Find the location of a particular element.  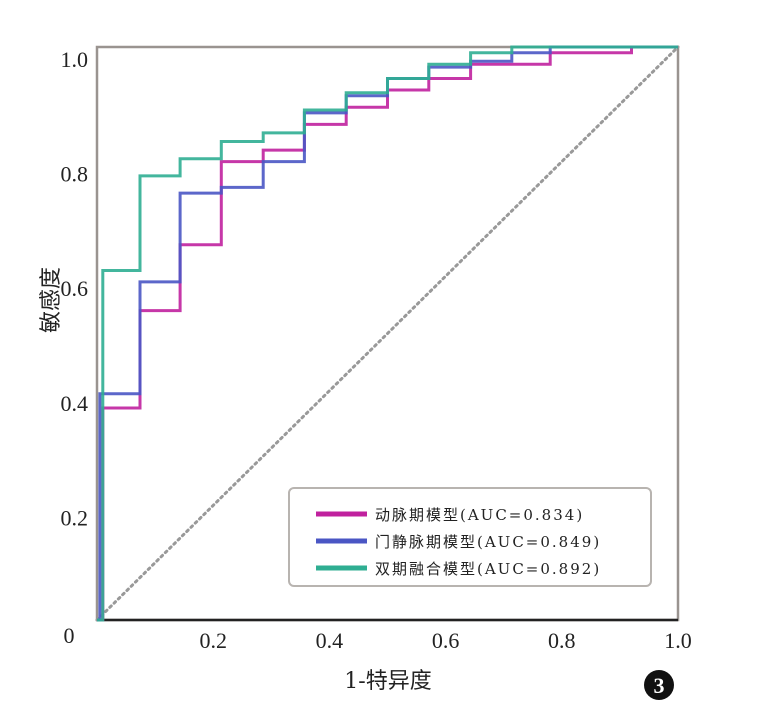

x-tick-label: 0.2 is located at coordinates (213, 640).